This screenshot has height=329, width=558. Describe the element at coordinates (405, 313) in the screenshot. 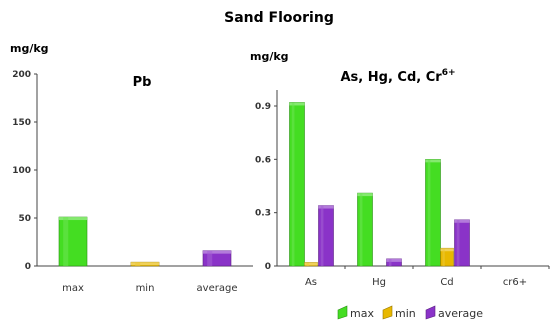

I see `legend-label: min` at that location.